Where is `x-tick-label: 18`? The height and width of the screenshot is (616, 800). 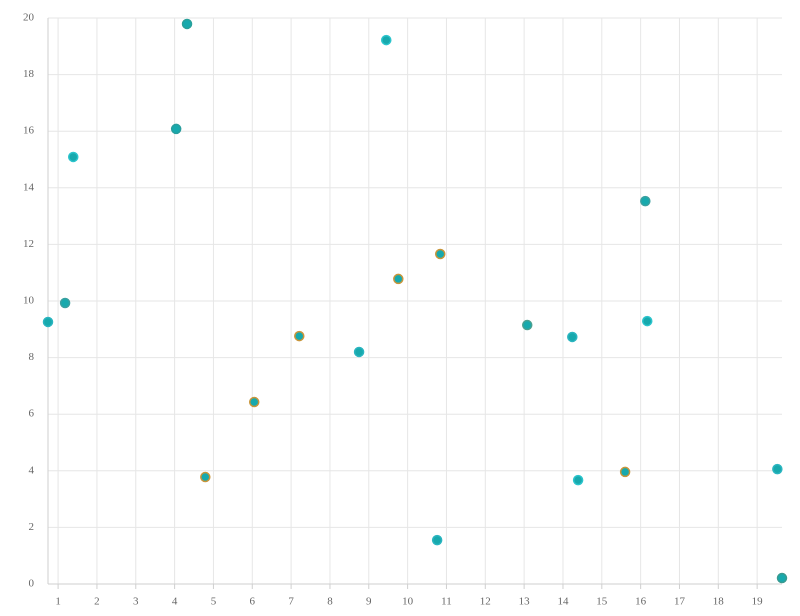
x-tick-label: 18 is located at coordinates (719, 602).